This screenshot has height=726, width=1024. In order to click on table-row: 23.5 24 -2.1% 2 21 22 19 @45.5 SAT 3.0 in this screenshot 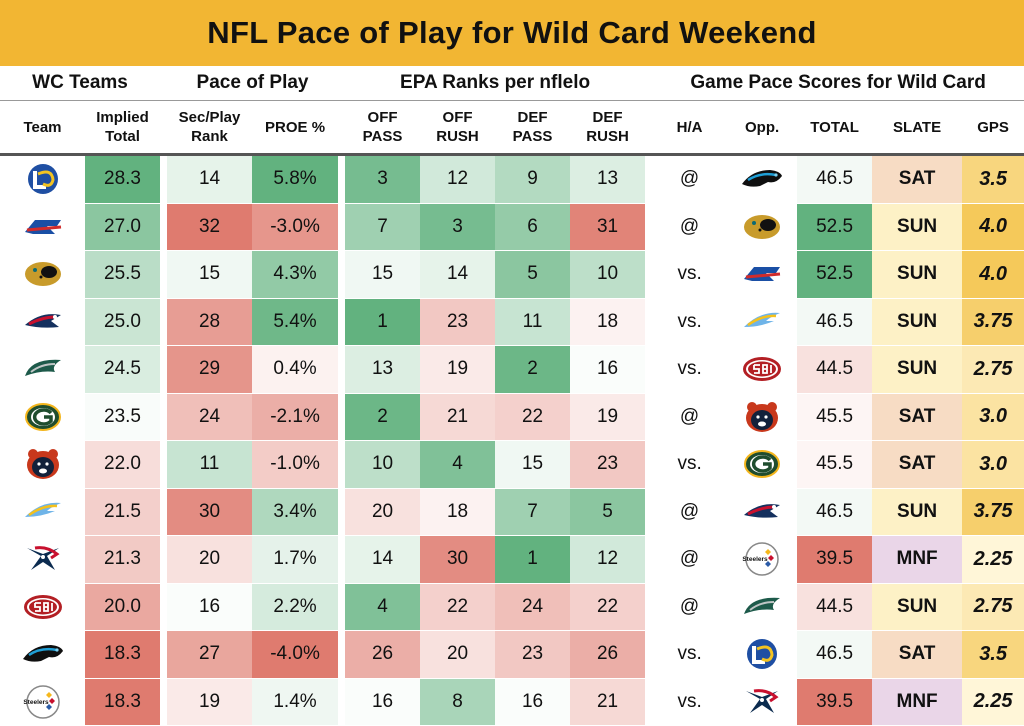, I will do `click(512, 417)`.